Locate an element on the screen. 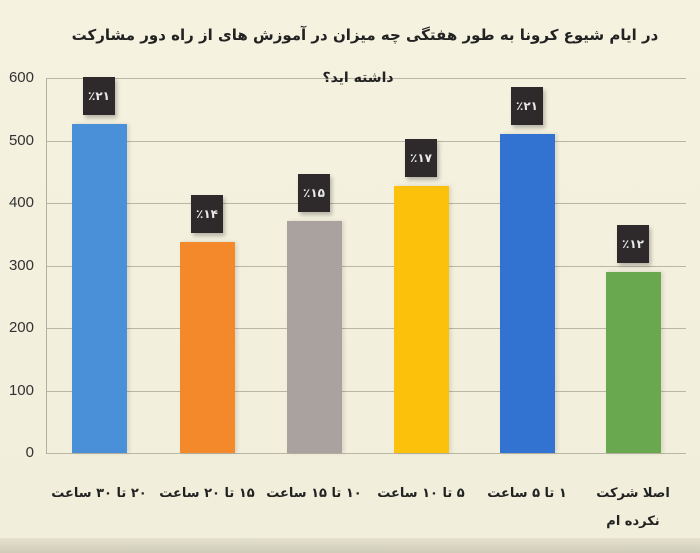 The width and height of the screenshot is (700, 553). percent-label: ٪۱۴ is located at coordinates (207, 213).